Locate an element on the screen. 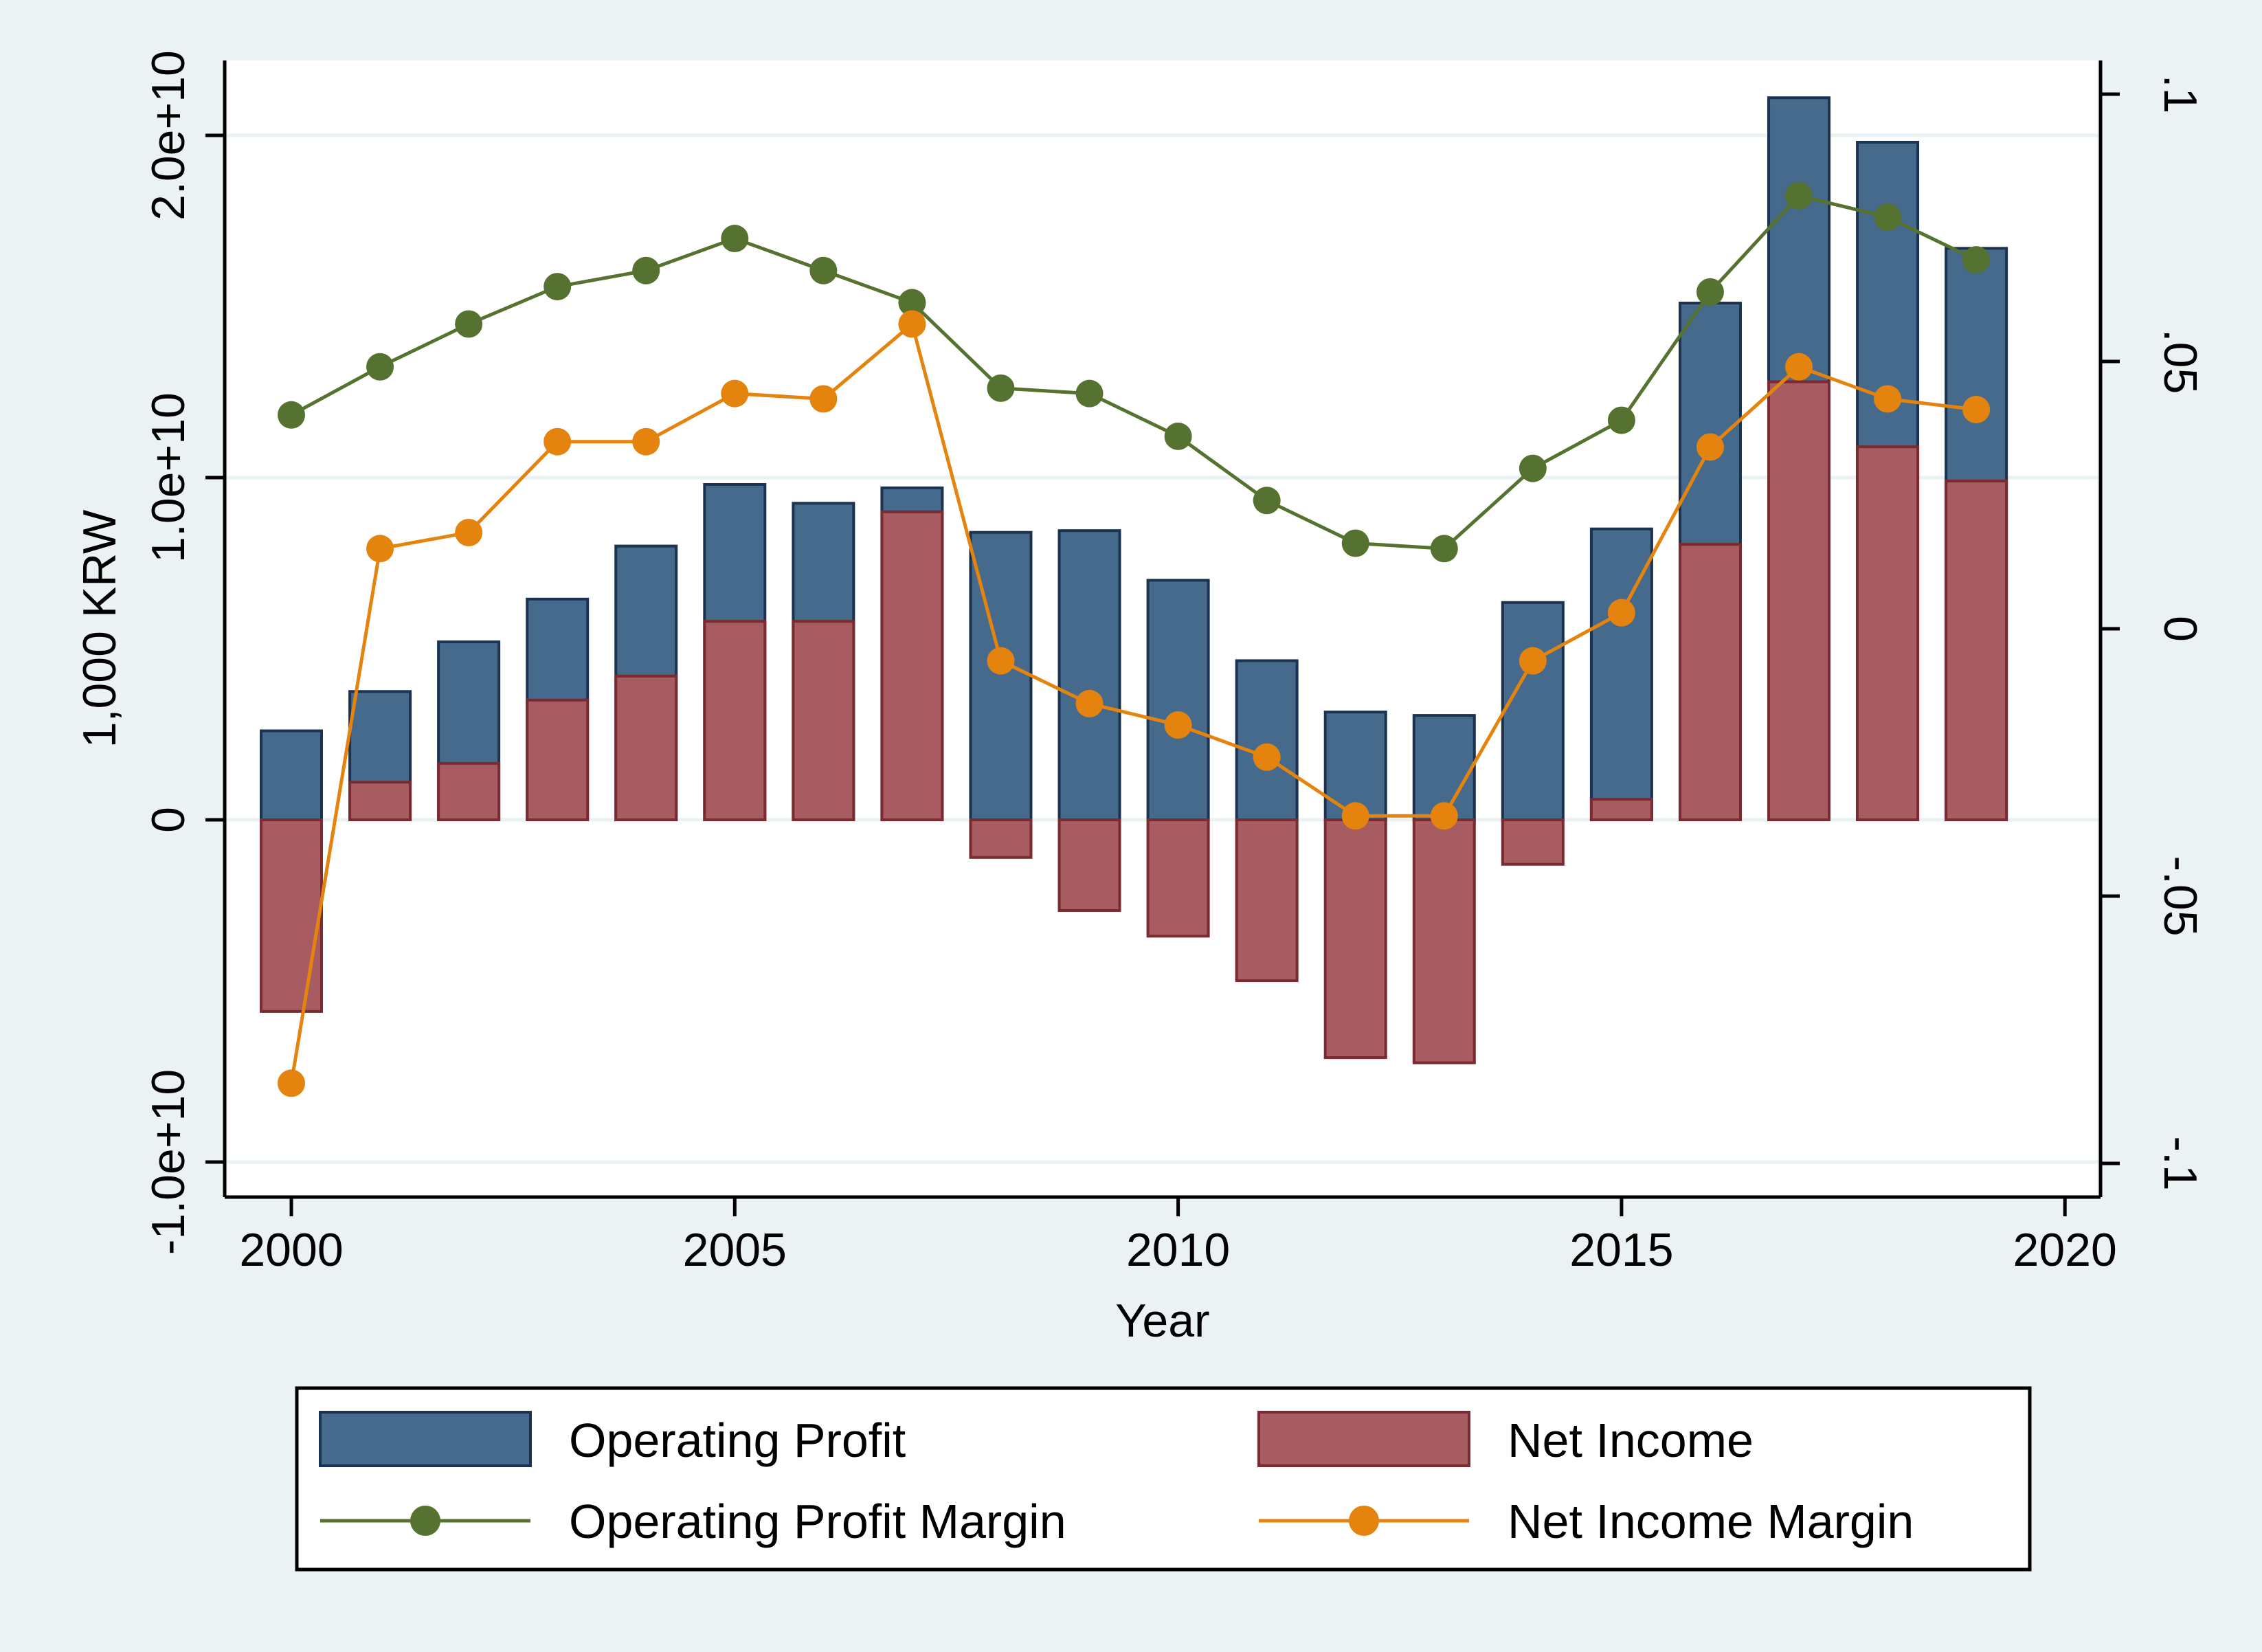 This screenshot has width=2262, height=1652. legend-label-net-income: Net Income is located at coordinates (1631, 1440).